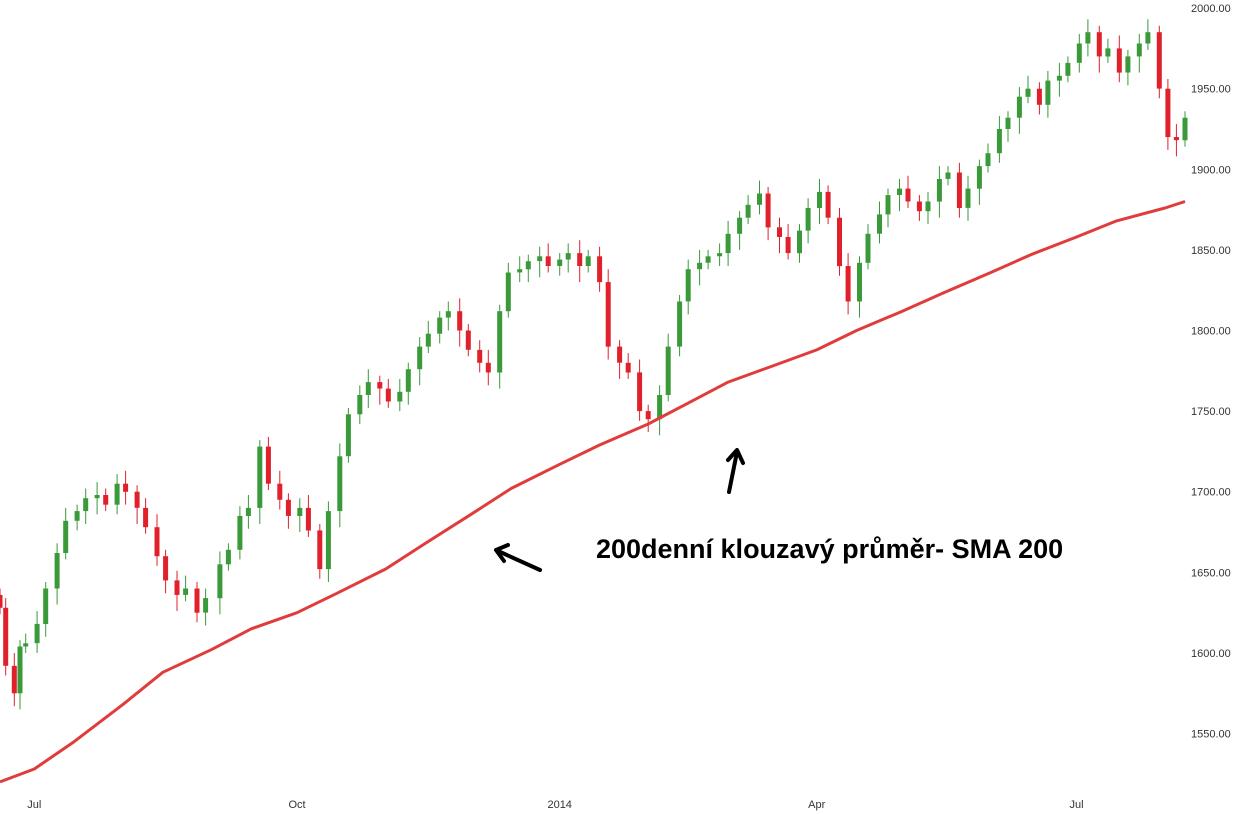  What do you see at coordinates (518, 557) in the screenshot?
I see `arrow-to-sma-left-icon` at bounding box center [518, 557].